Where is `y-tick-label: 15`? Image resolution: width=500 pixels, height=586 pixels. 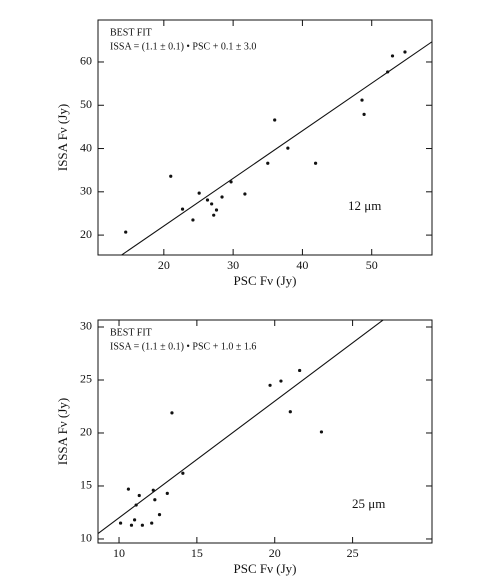 y-tick-label: 15 is located at coordinates (86, 485).